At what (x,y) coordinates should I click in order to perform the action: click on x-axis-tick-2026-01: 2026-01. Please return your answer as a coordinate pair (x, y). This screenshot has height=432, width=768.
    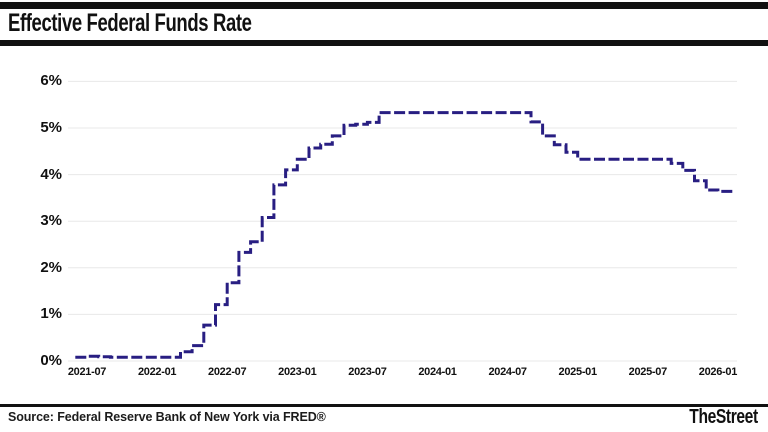
    Looking at the image, I should click on (718, 372).